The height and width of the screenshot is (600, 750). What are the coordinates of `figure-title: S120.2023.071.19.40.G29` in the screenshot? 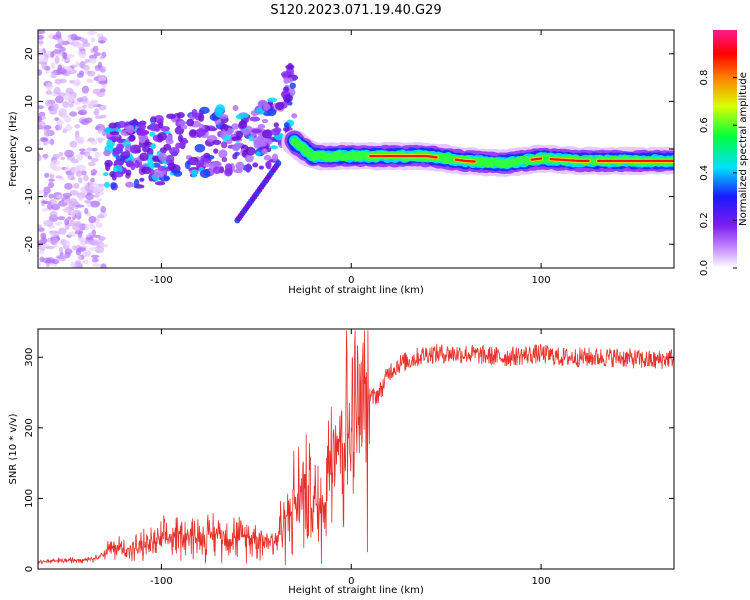 It's located at (355, 10).